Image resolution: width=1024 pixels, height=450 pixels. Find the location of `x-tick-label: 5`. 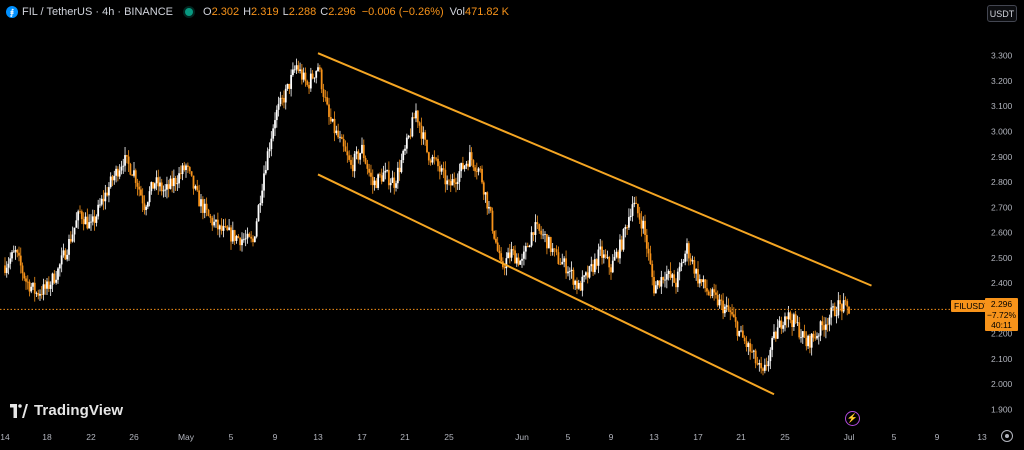

x-tick-label: 5 is located at coordinates (231, 437).